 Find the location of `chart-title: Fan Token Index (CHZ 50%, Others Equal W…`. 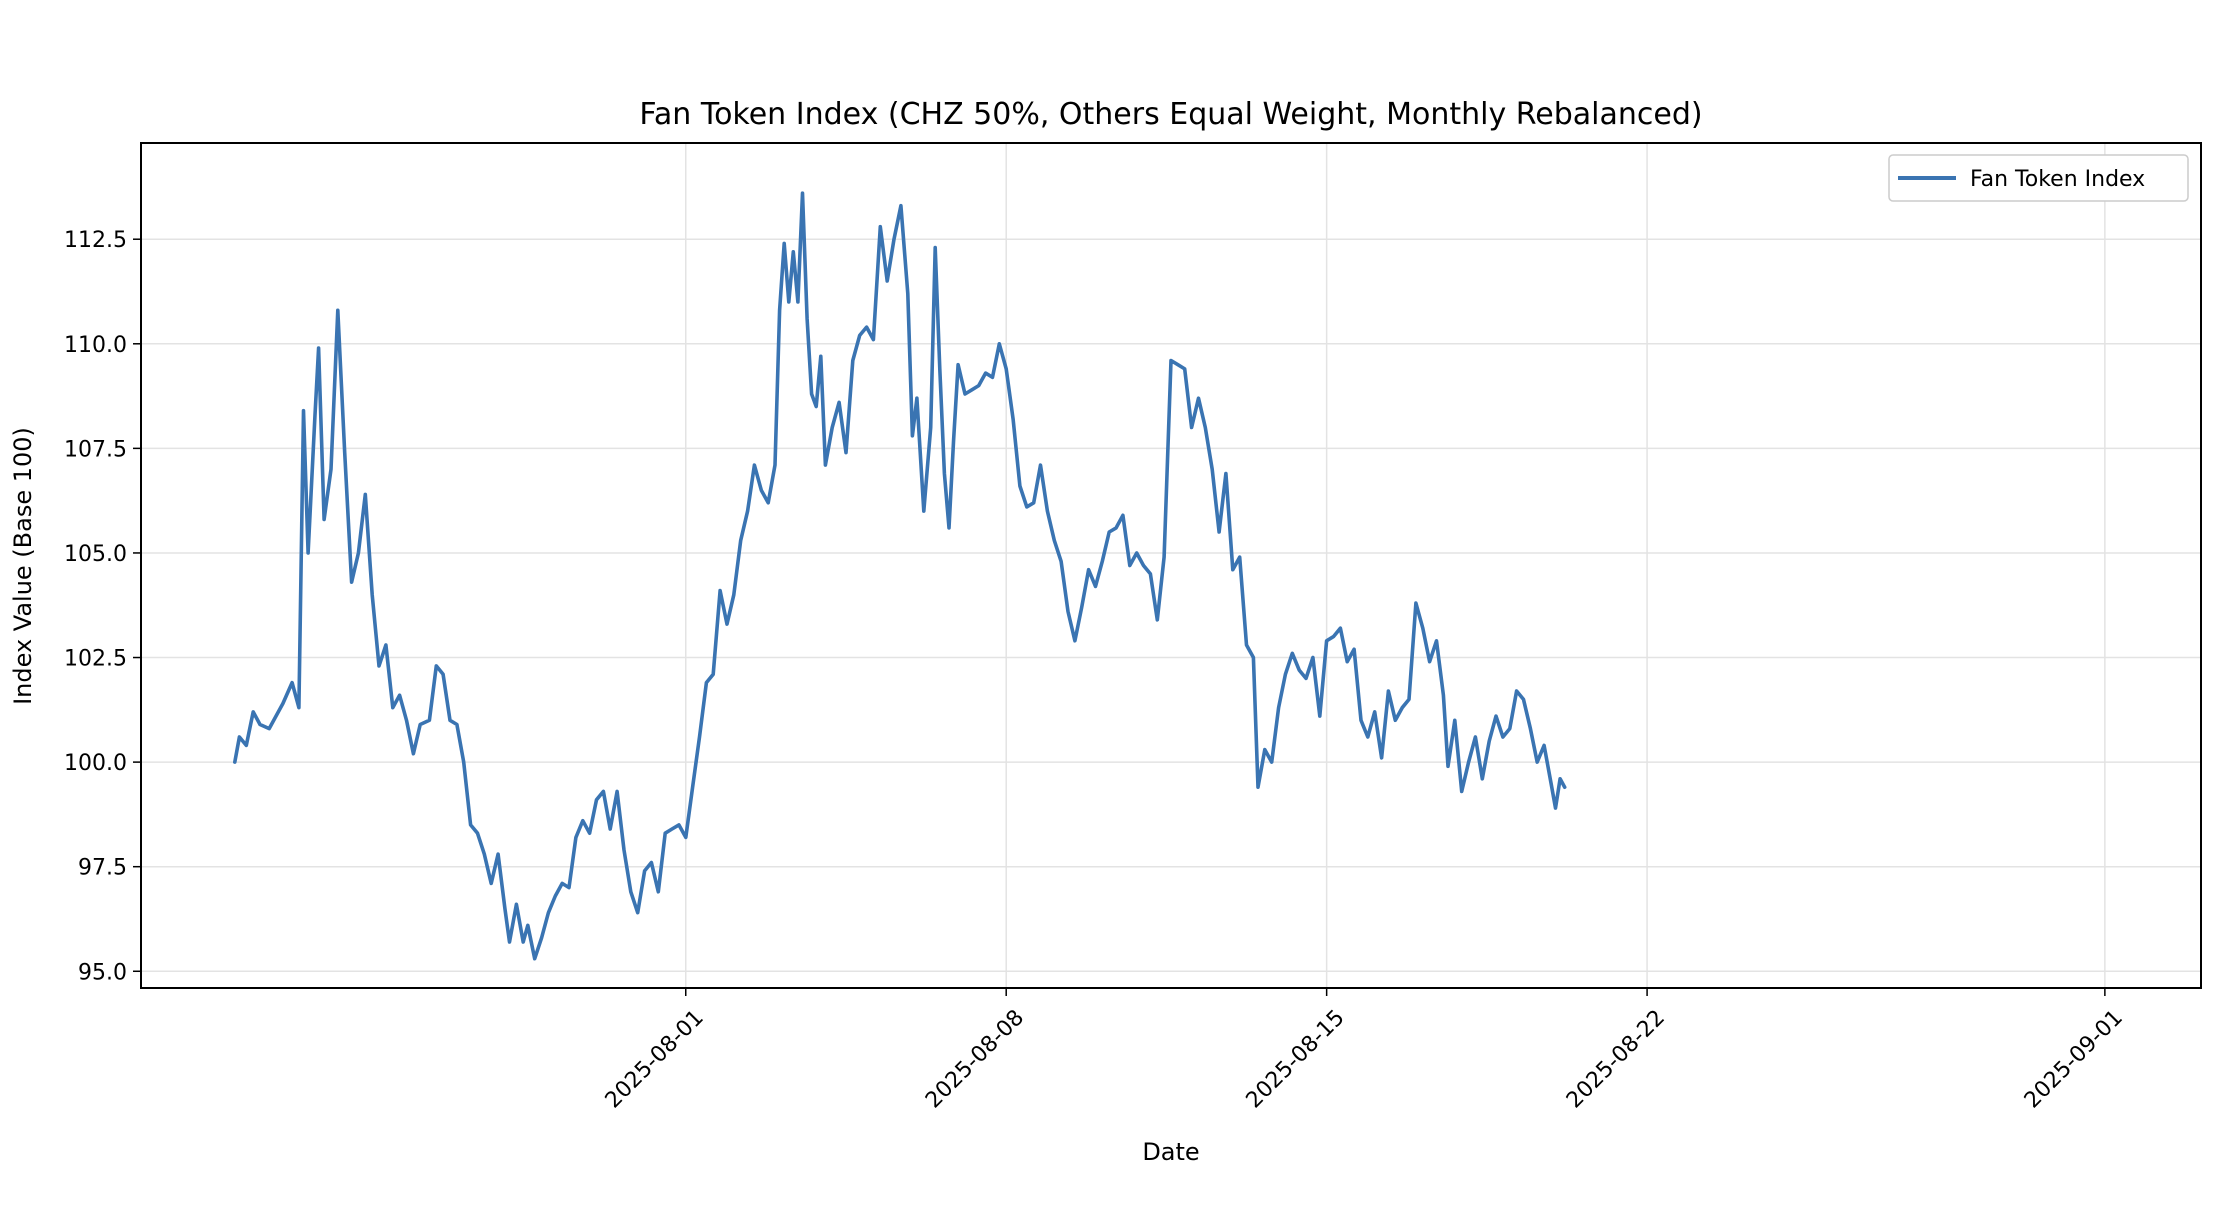

chart-title: Fan Token Index (CHZ 50%, Others Equal W… is located at coordinates (1170, 114).